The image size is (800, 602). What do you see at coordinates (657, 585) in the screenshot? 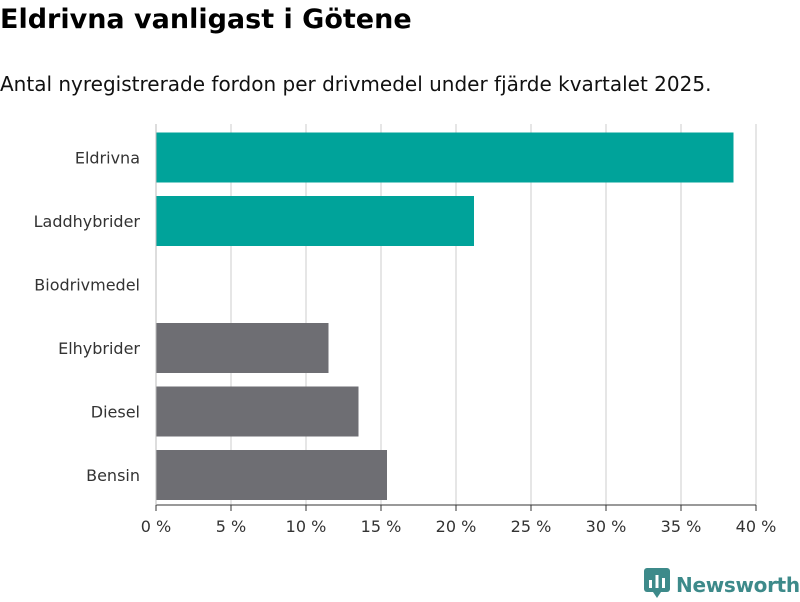
I see `newsworthy-logo-icon` at bounding box center [657, 585].